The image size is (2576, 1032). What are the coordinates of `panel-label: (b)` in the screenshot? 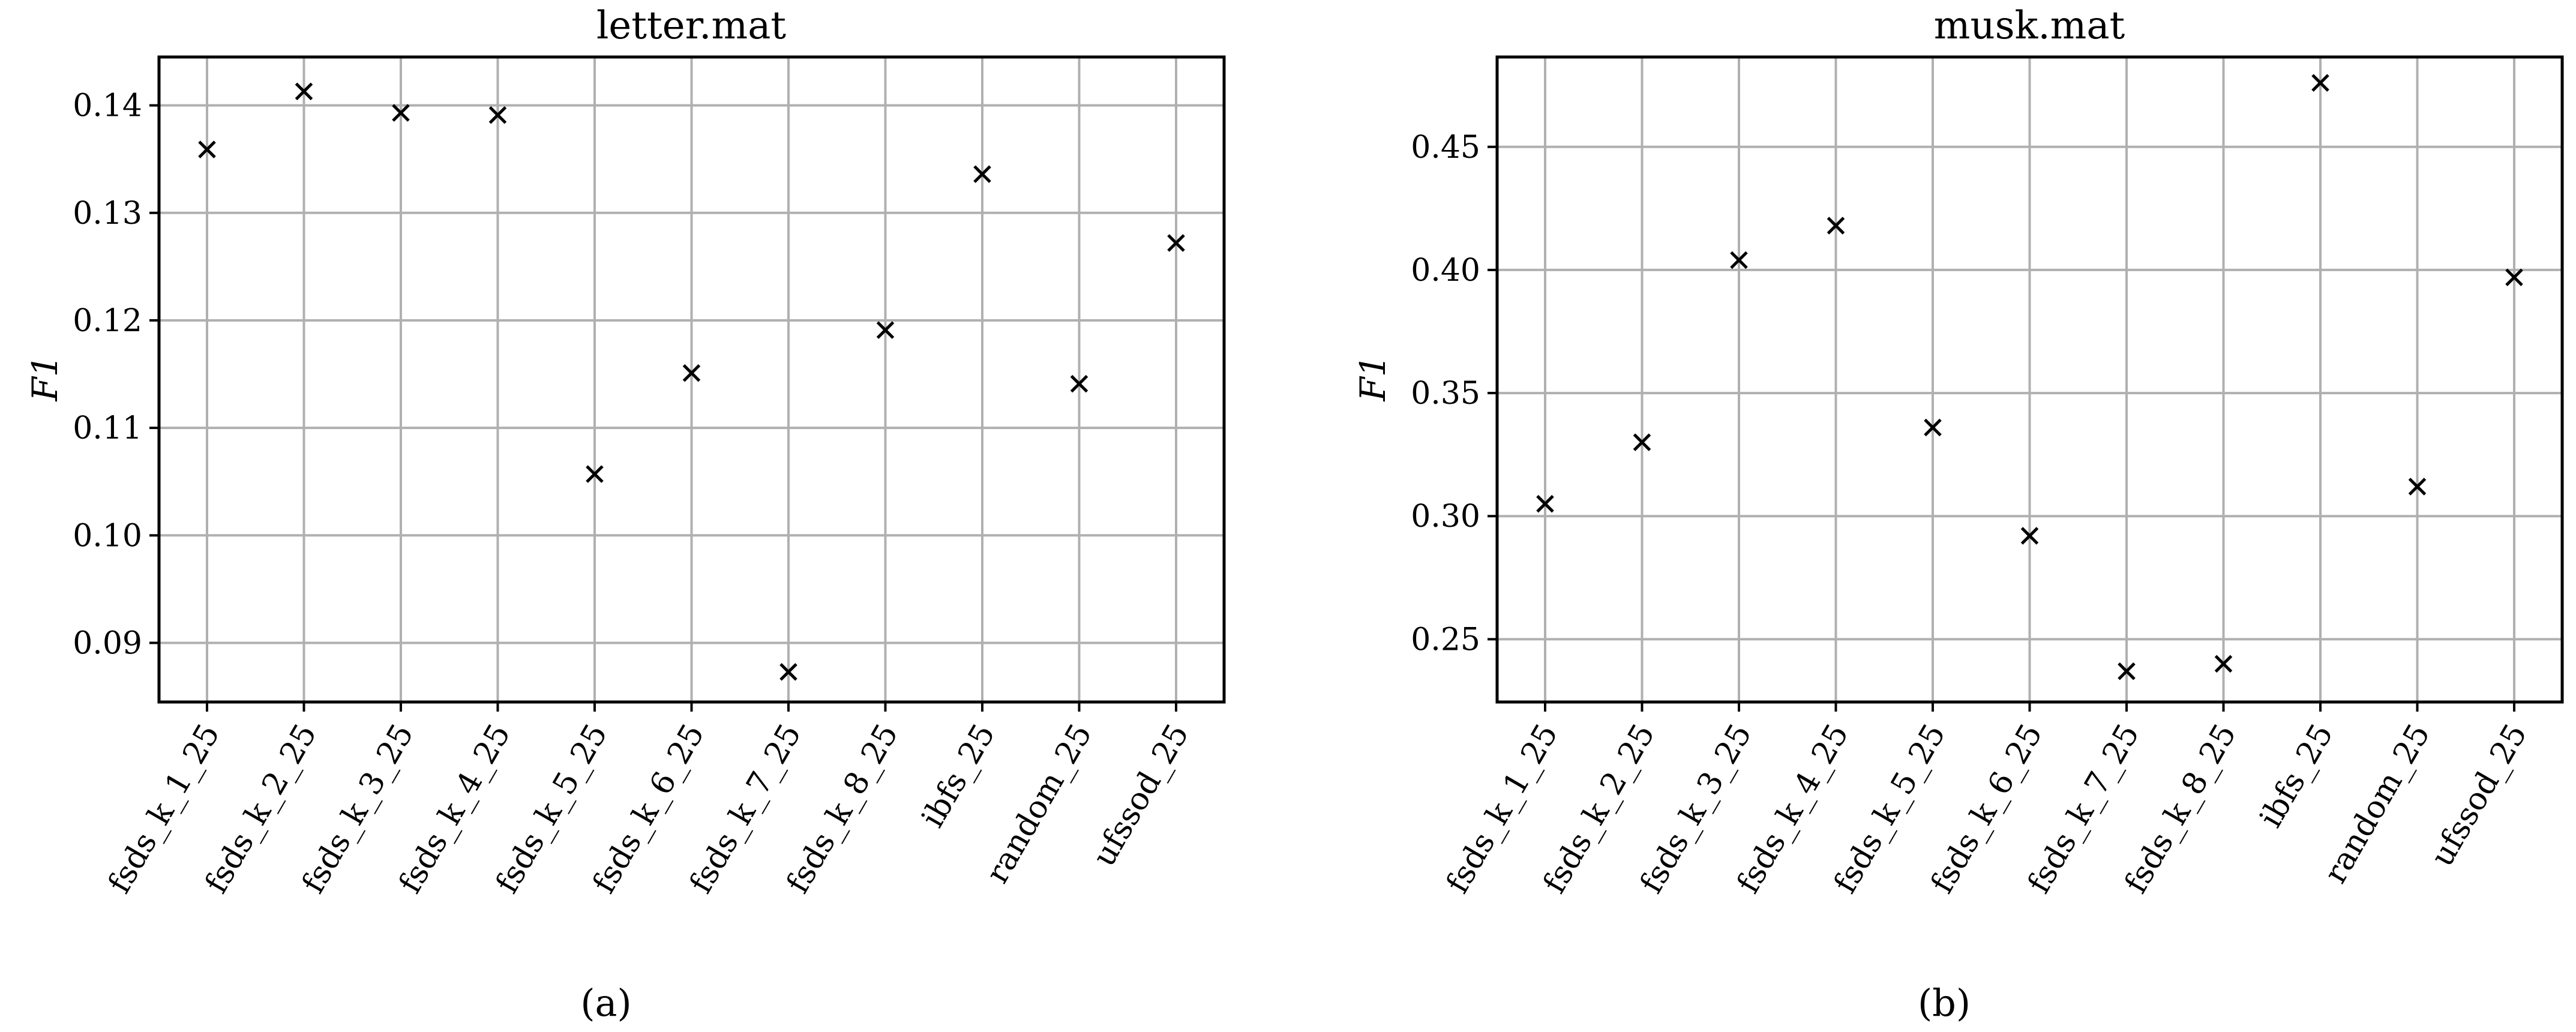 It's located at (1944, 1003).